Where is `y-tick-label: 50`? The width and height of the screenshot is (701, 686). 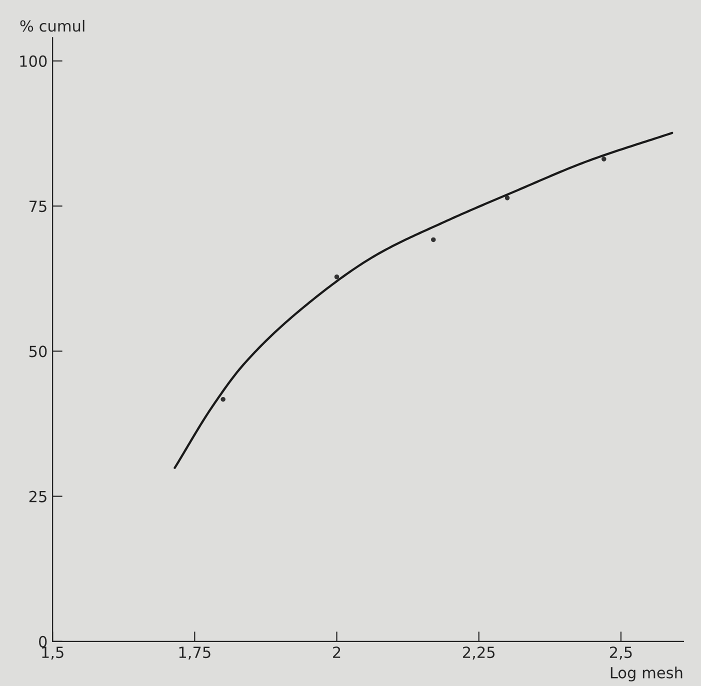 y-tick-label: 50 is located at coordinates (38, 352).